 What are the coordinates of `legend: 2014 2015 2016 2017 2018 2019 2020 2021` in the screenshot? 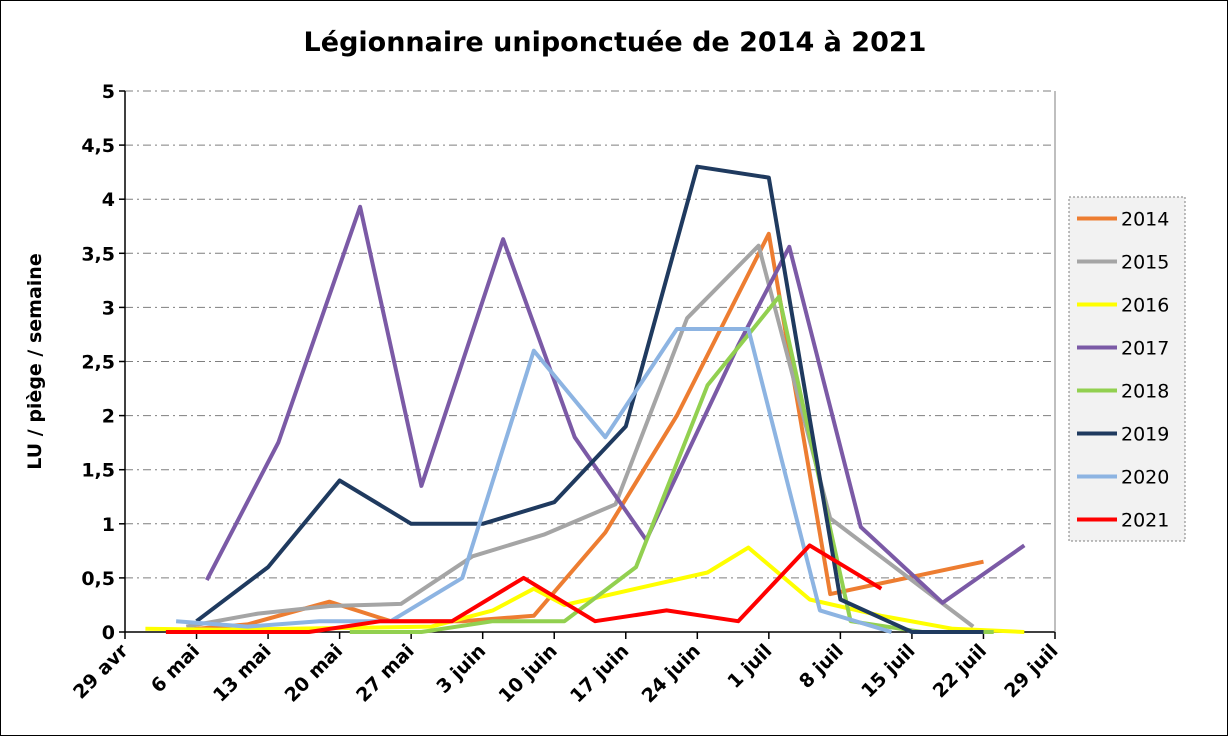 It's located at (1127, 369).